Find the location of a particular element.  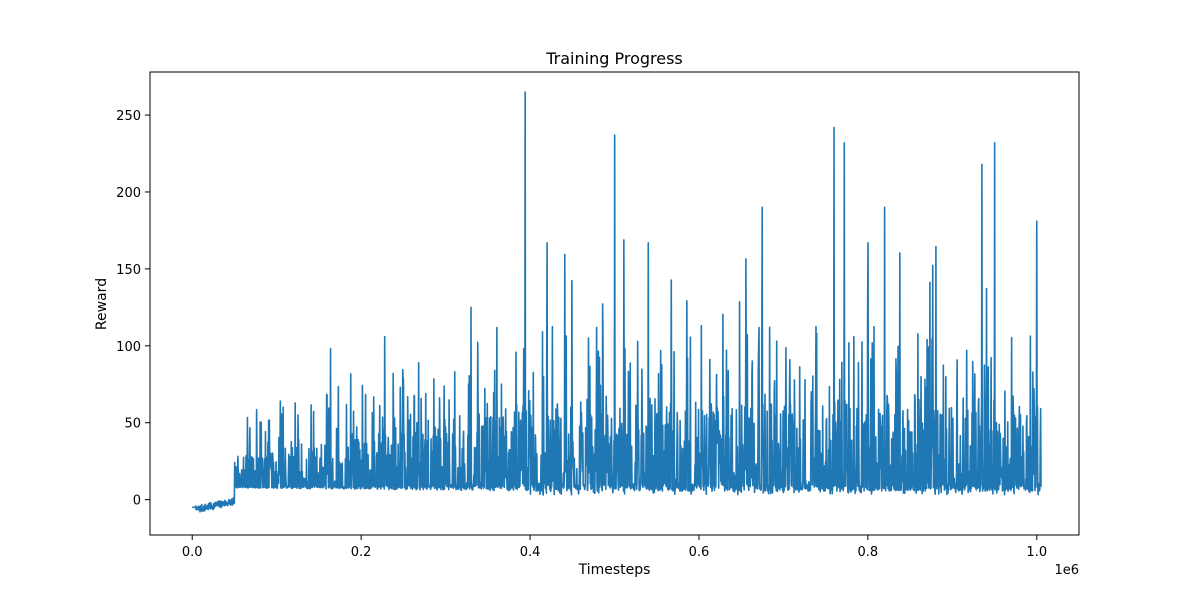

x-tick-label: 0.2 is located at coordinates (361, 552).